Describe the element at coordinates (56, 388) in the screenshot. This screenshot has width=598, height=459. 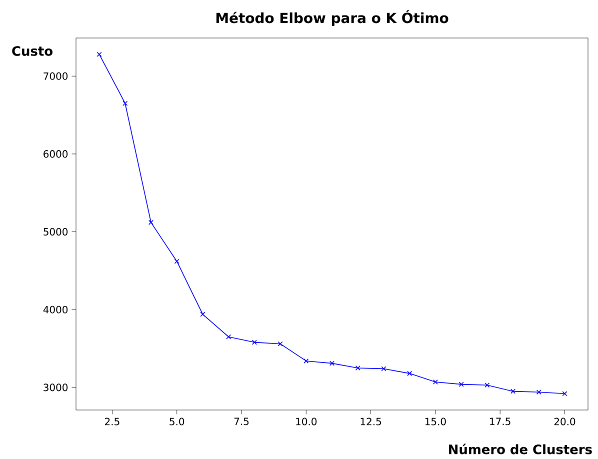
I see `y-tick-label: 3000` at that location.